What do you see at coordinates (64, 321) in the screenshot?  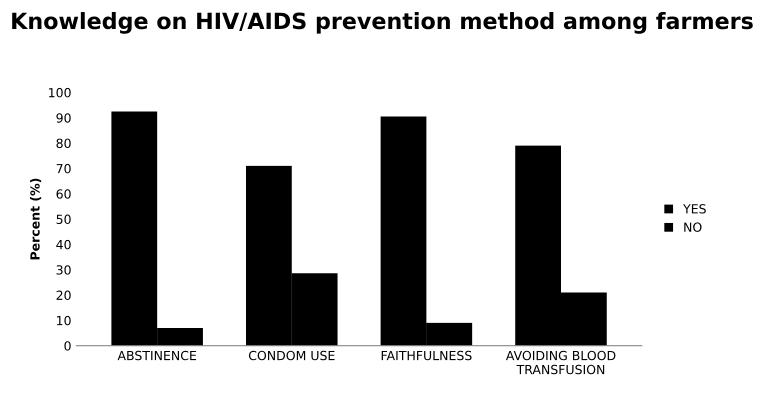 I see `y-tick-label: 10` at bounding box center [64, 321].